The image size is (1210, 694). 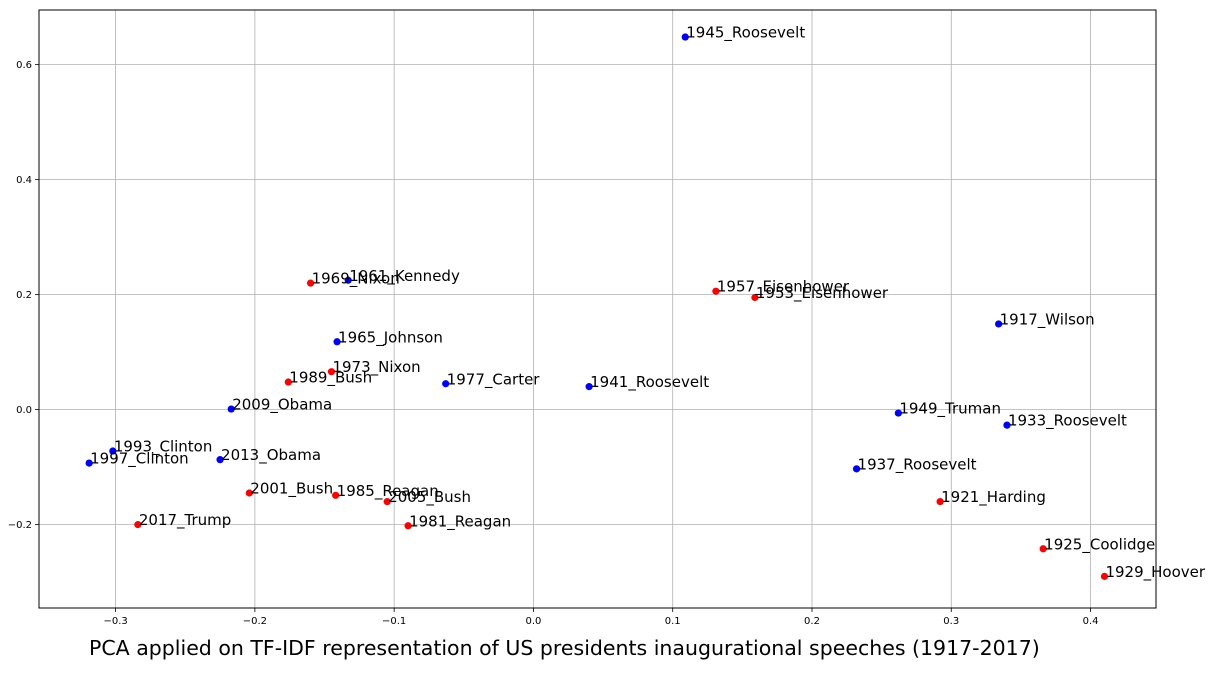 I want to click on point-label: 2009_Obama, so click(x=282, y=405).